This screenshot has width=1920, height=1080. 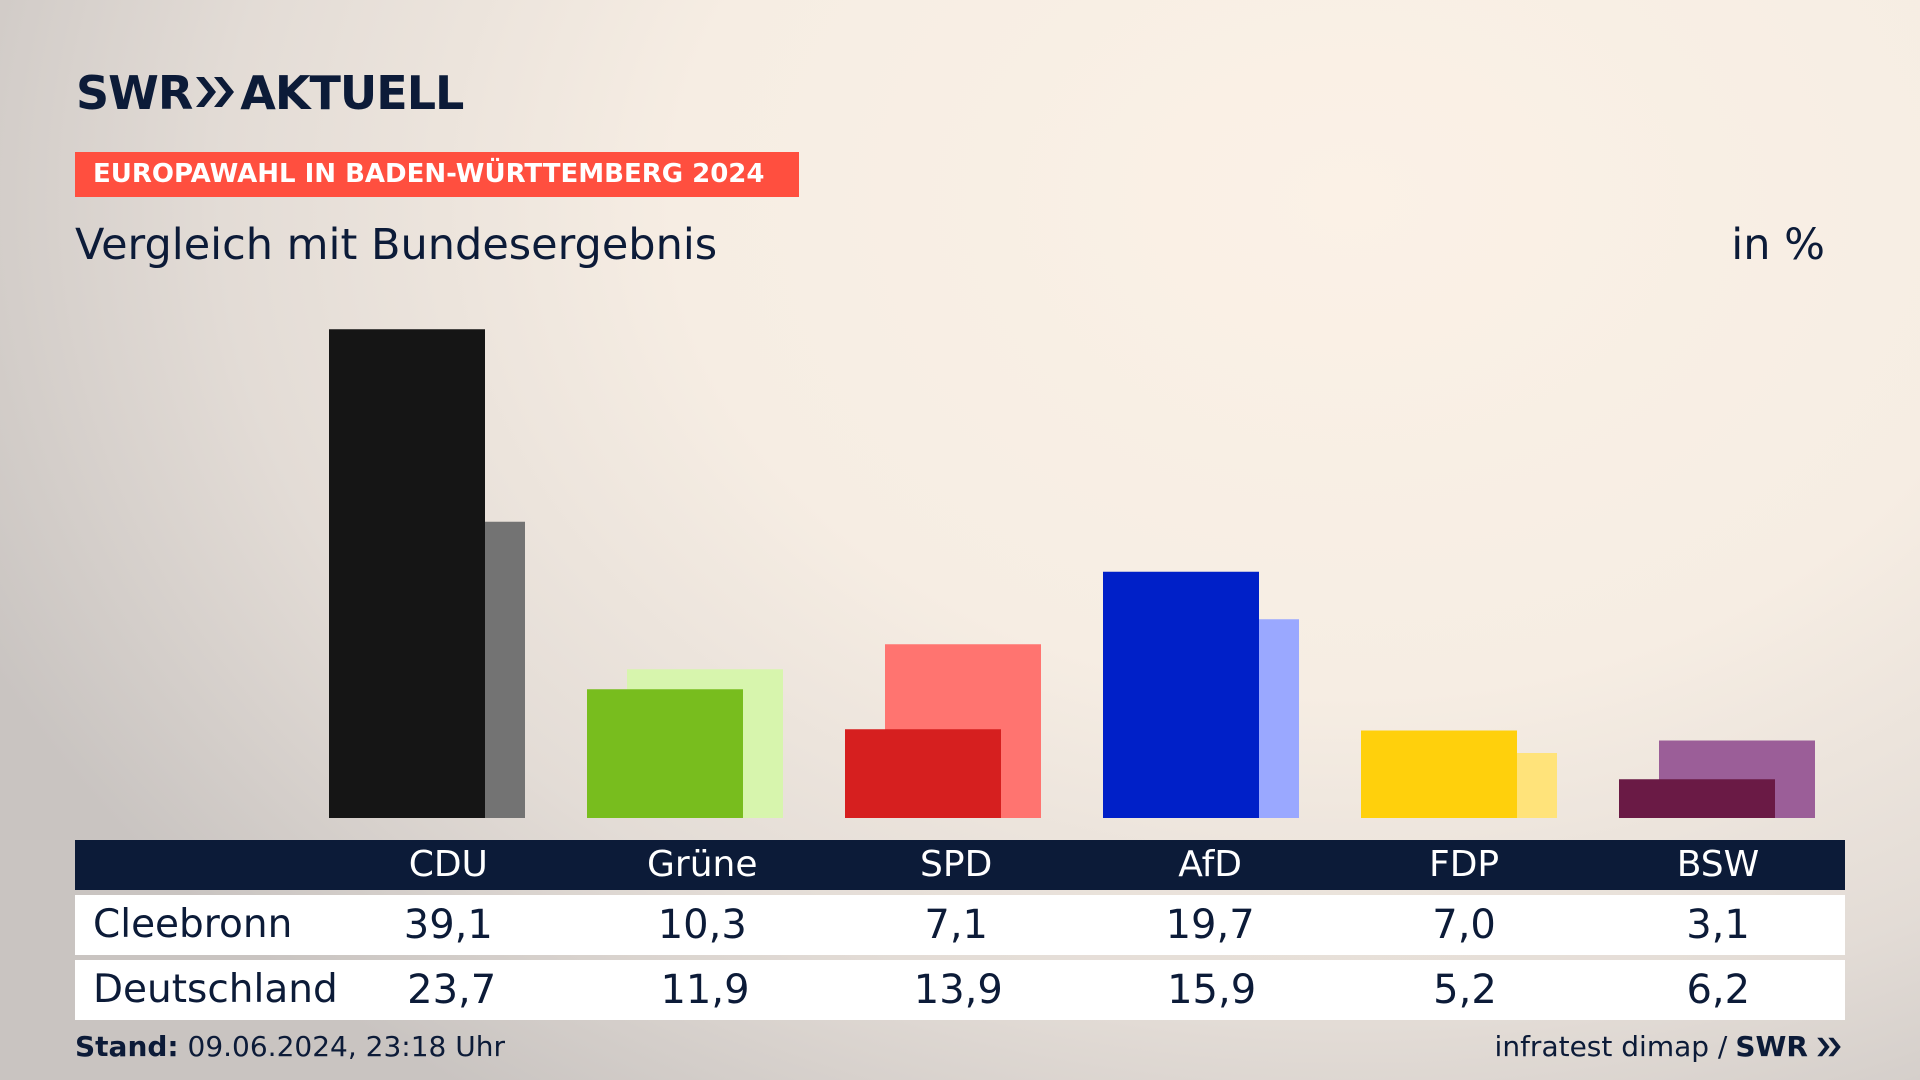 What do you see at coordinates (134, 93) in the screenshot?
I see `logo-swr-text: SWR` at bounding box center [134, 93].